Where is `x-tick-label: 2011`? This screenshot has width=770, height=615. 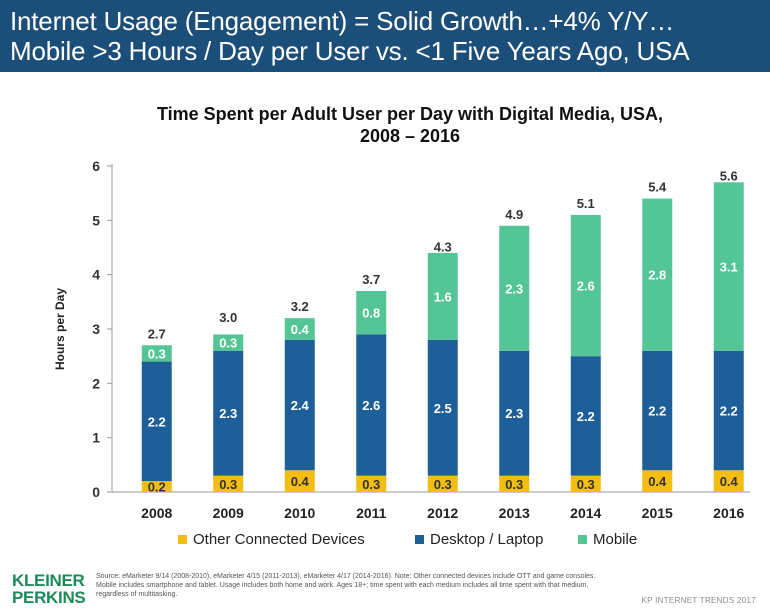 x-tick-label: 2011 is located at coordinates (371, 513).